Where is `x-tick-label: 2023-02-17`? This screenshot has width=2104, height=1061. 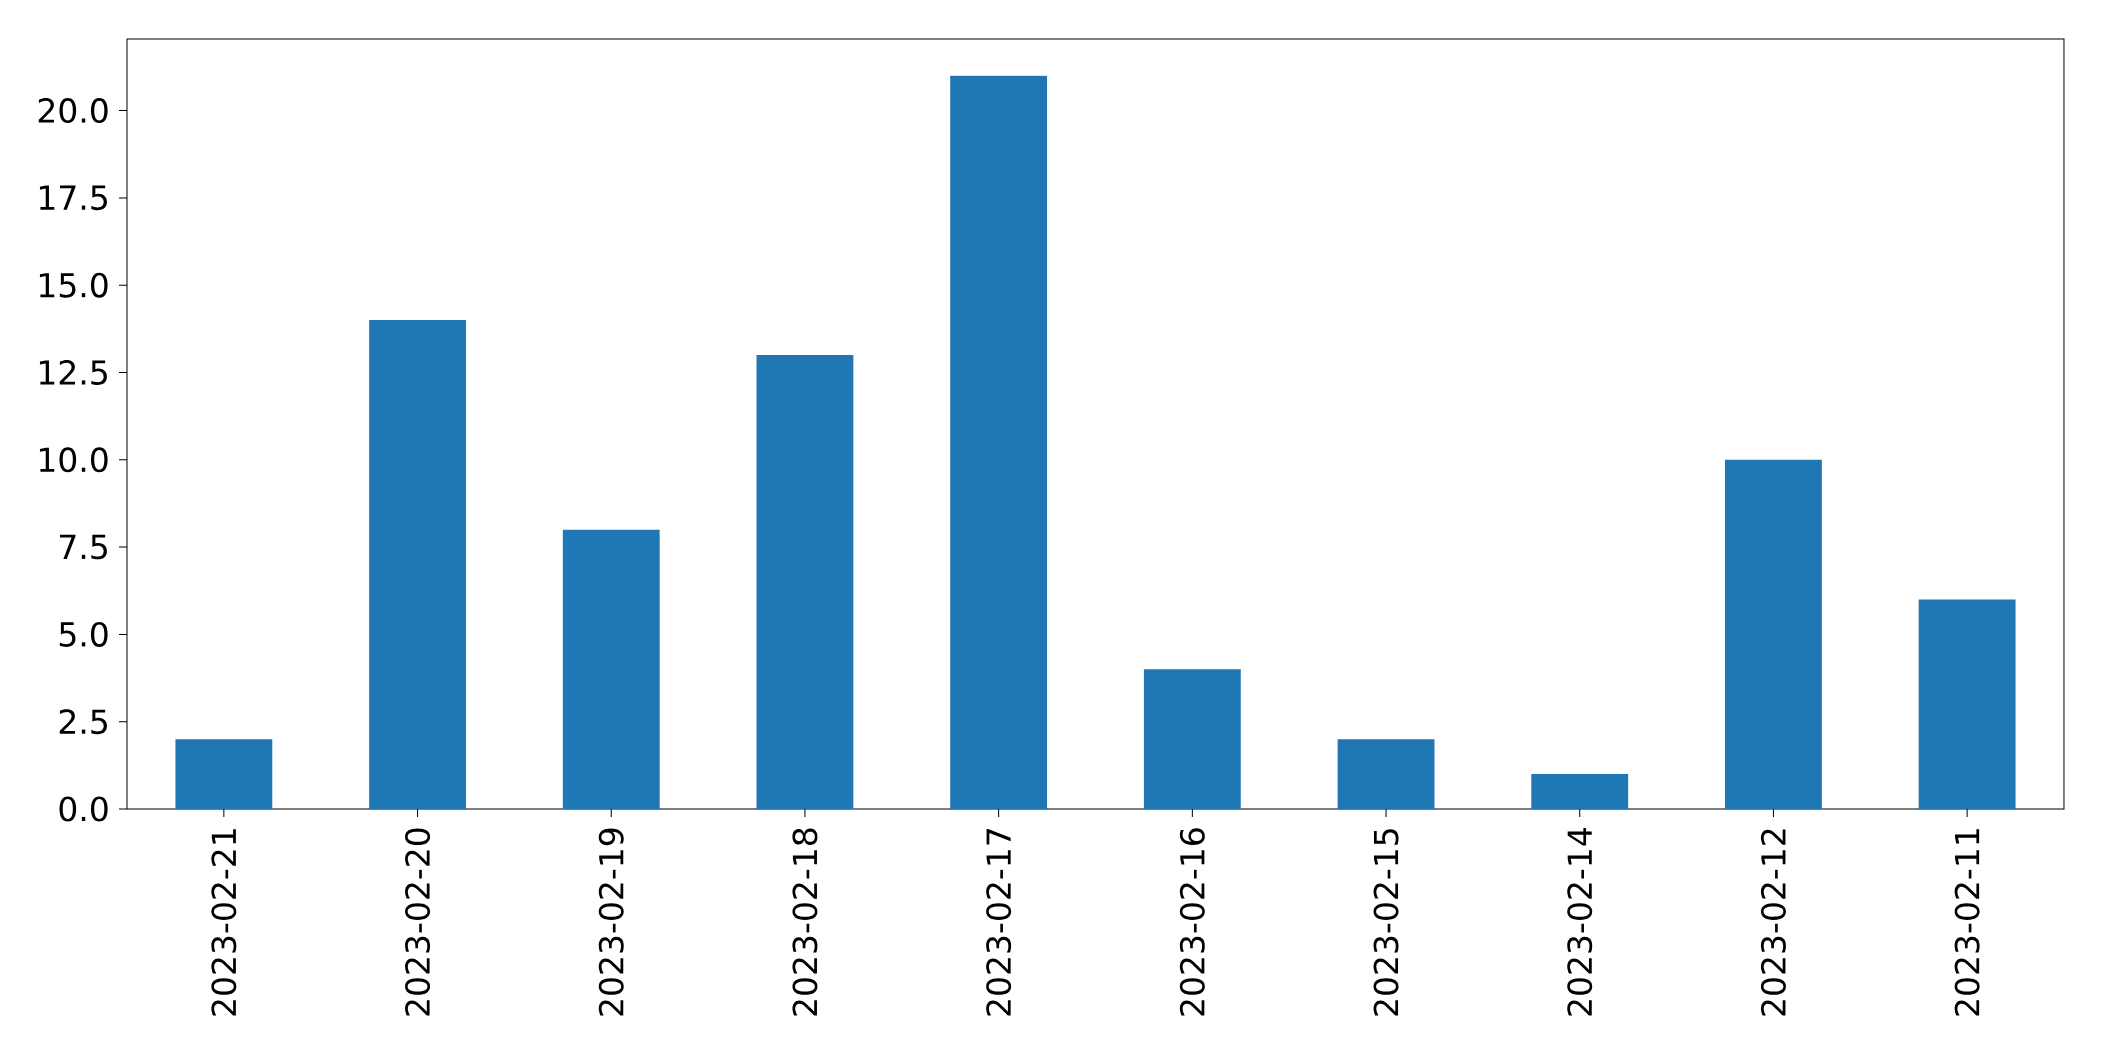
x-tick-label: 2023-02-17 is located at coordinates (999, 922).